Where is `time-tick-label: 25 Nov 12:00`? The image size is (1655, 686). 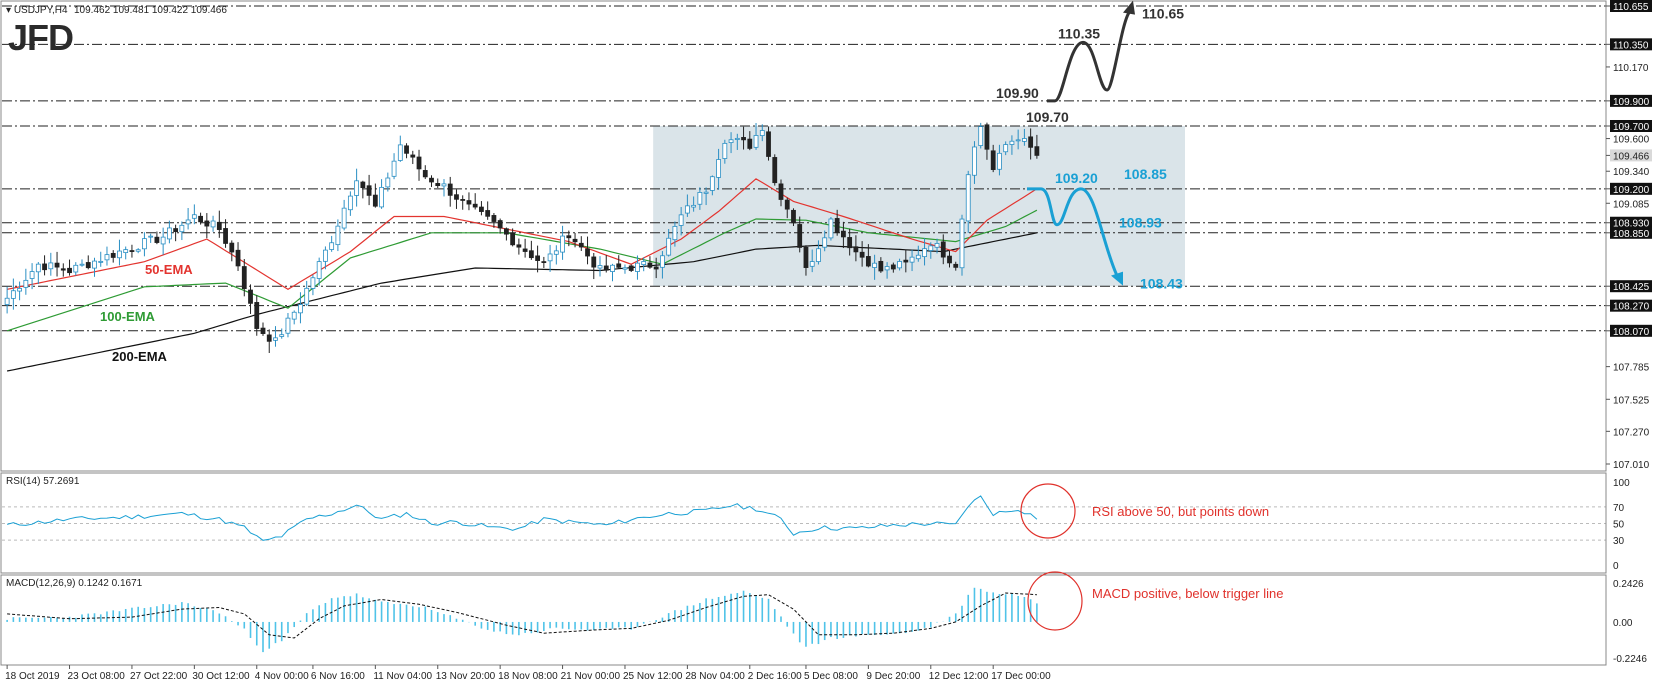
time-tick-label: 25 Nov 12:00 is located at coordinates (653, 676).